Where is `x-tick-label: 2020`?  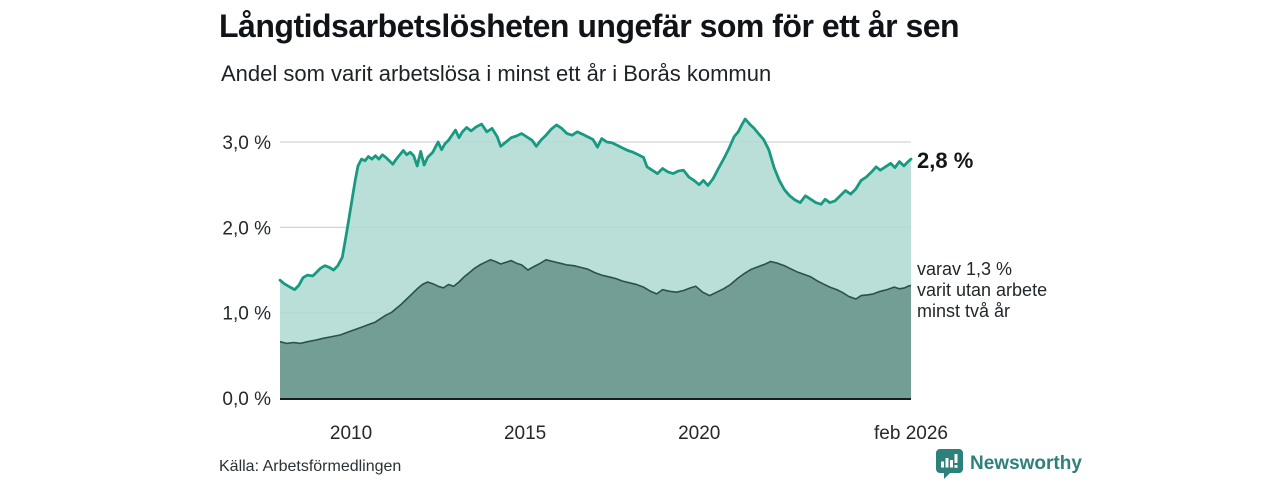
x-tick-label: 2020 is located at coordinates (699, 433).